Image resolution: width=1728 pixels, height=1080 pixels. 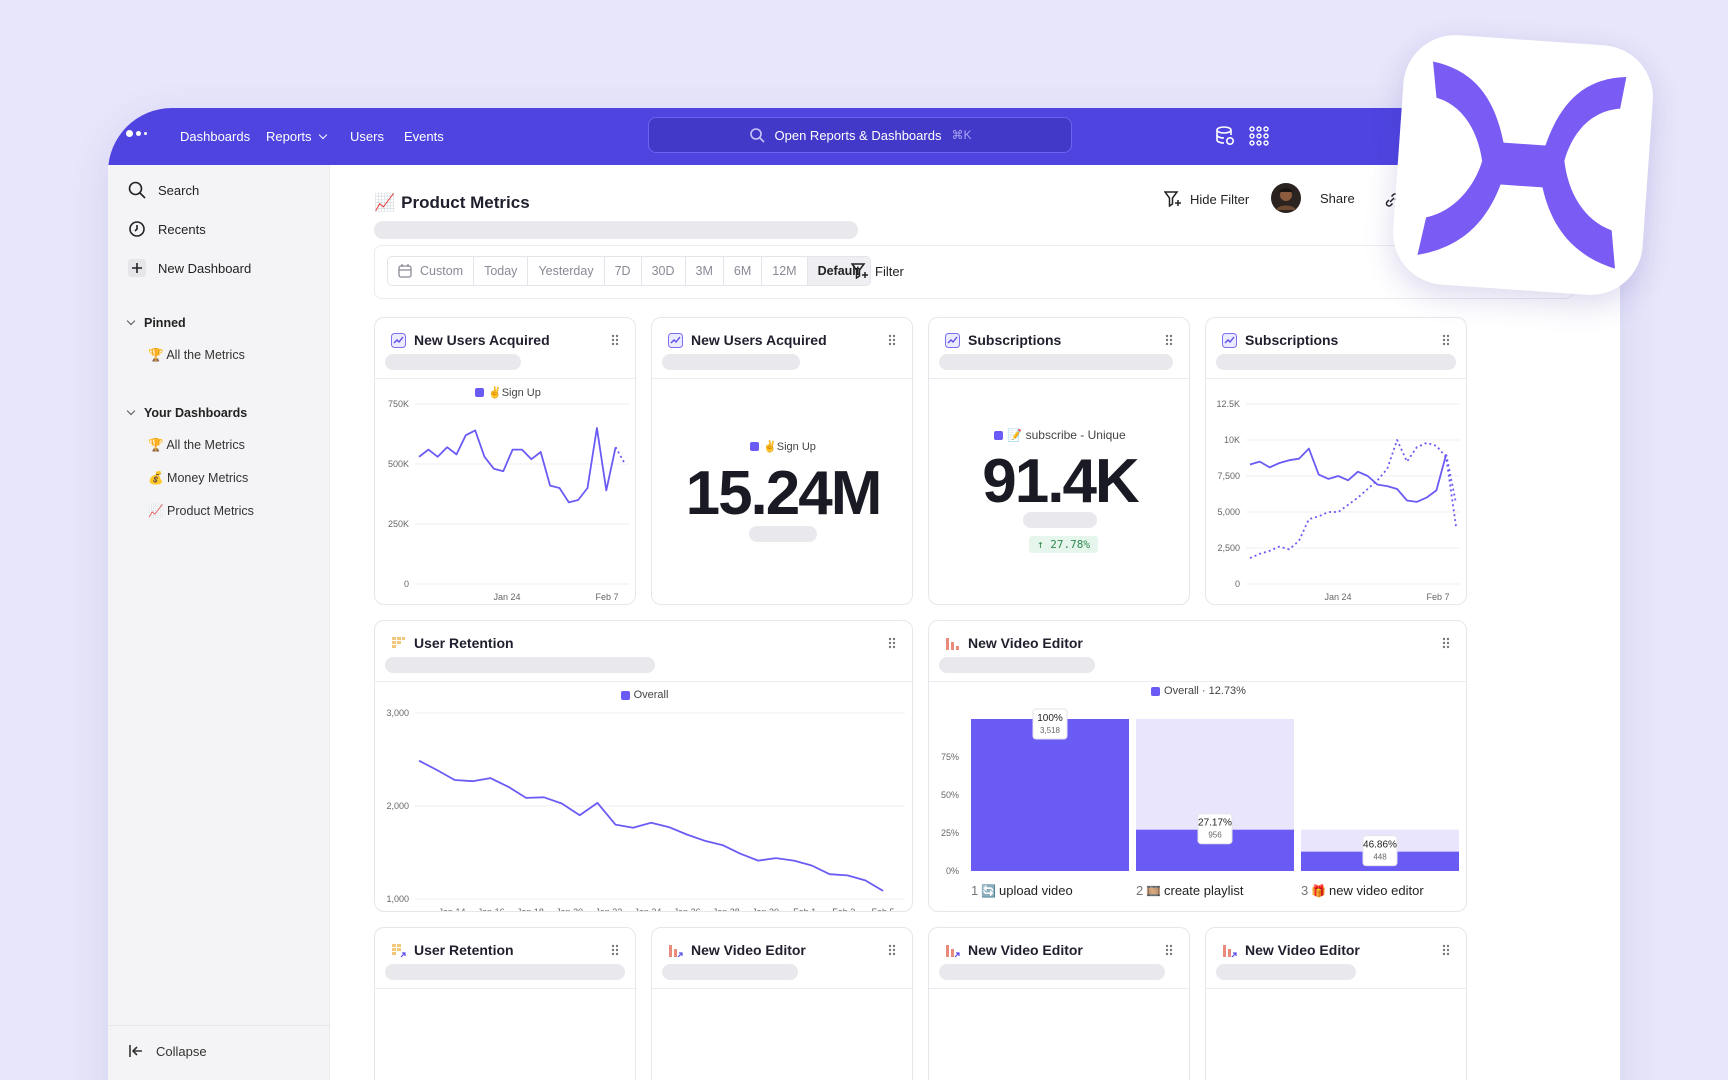 I want to click on sidebar-your-dashboards-toggle: Your Dashboards, so click(x=187, y=413).